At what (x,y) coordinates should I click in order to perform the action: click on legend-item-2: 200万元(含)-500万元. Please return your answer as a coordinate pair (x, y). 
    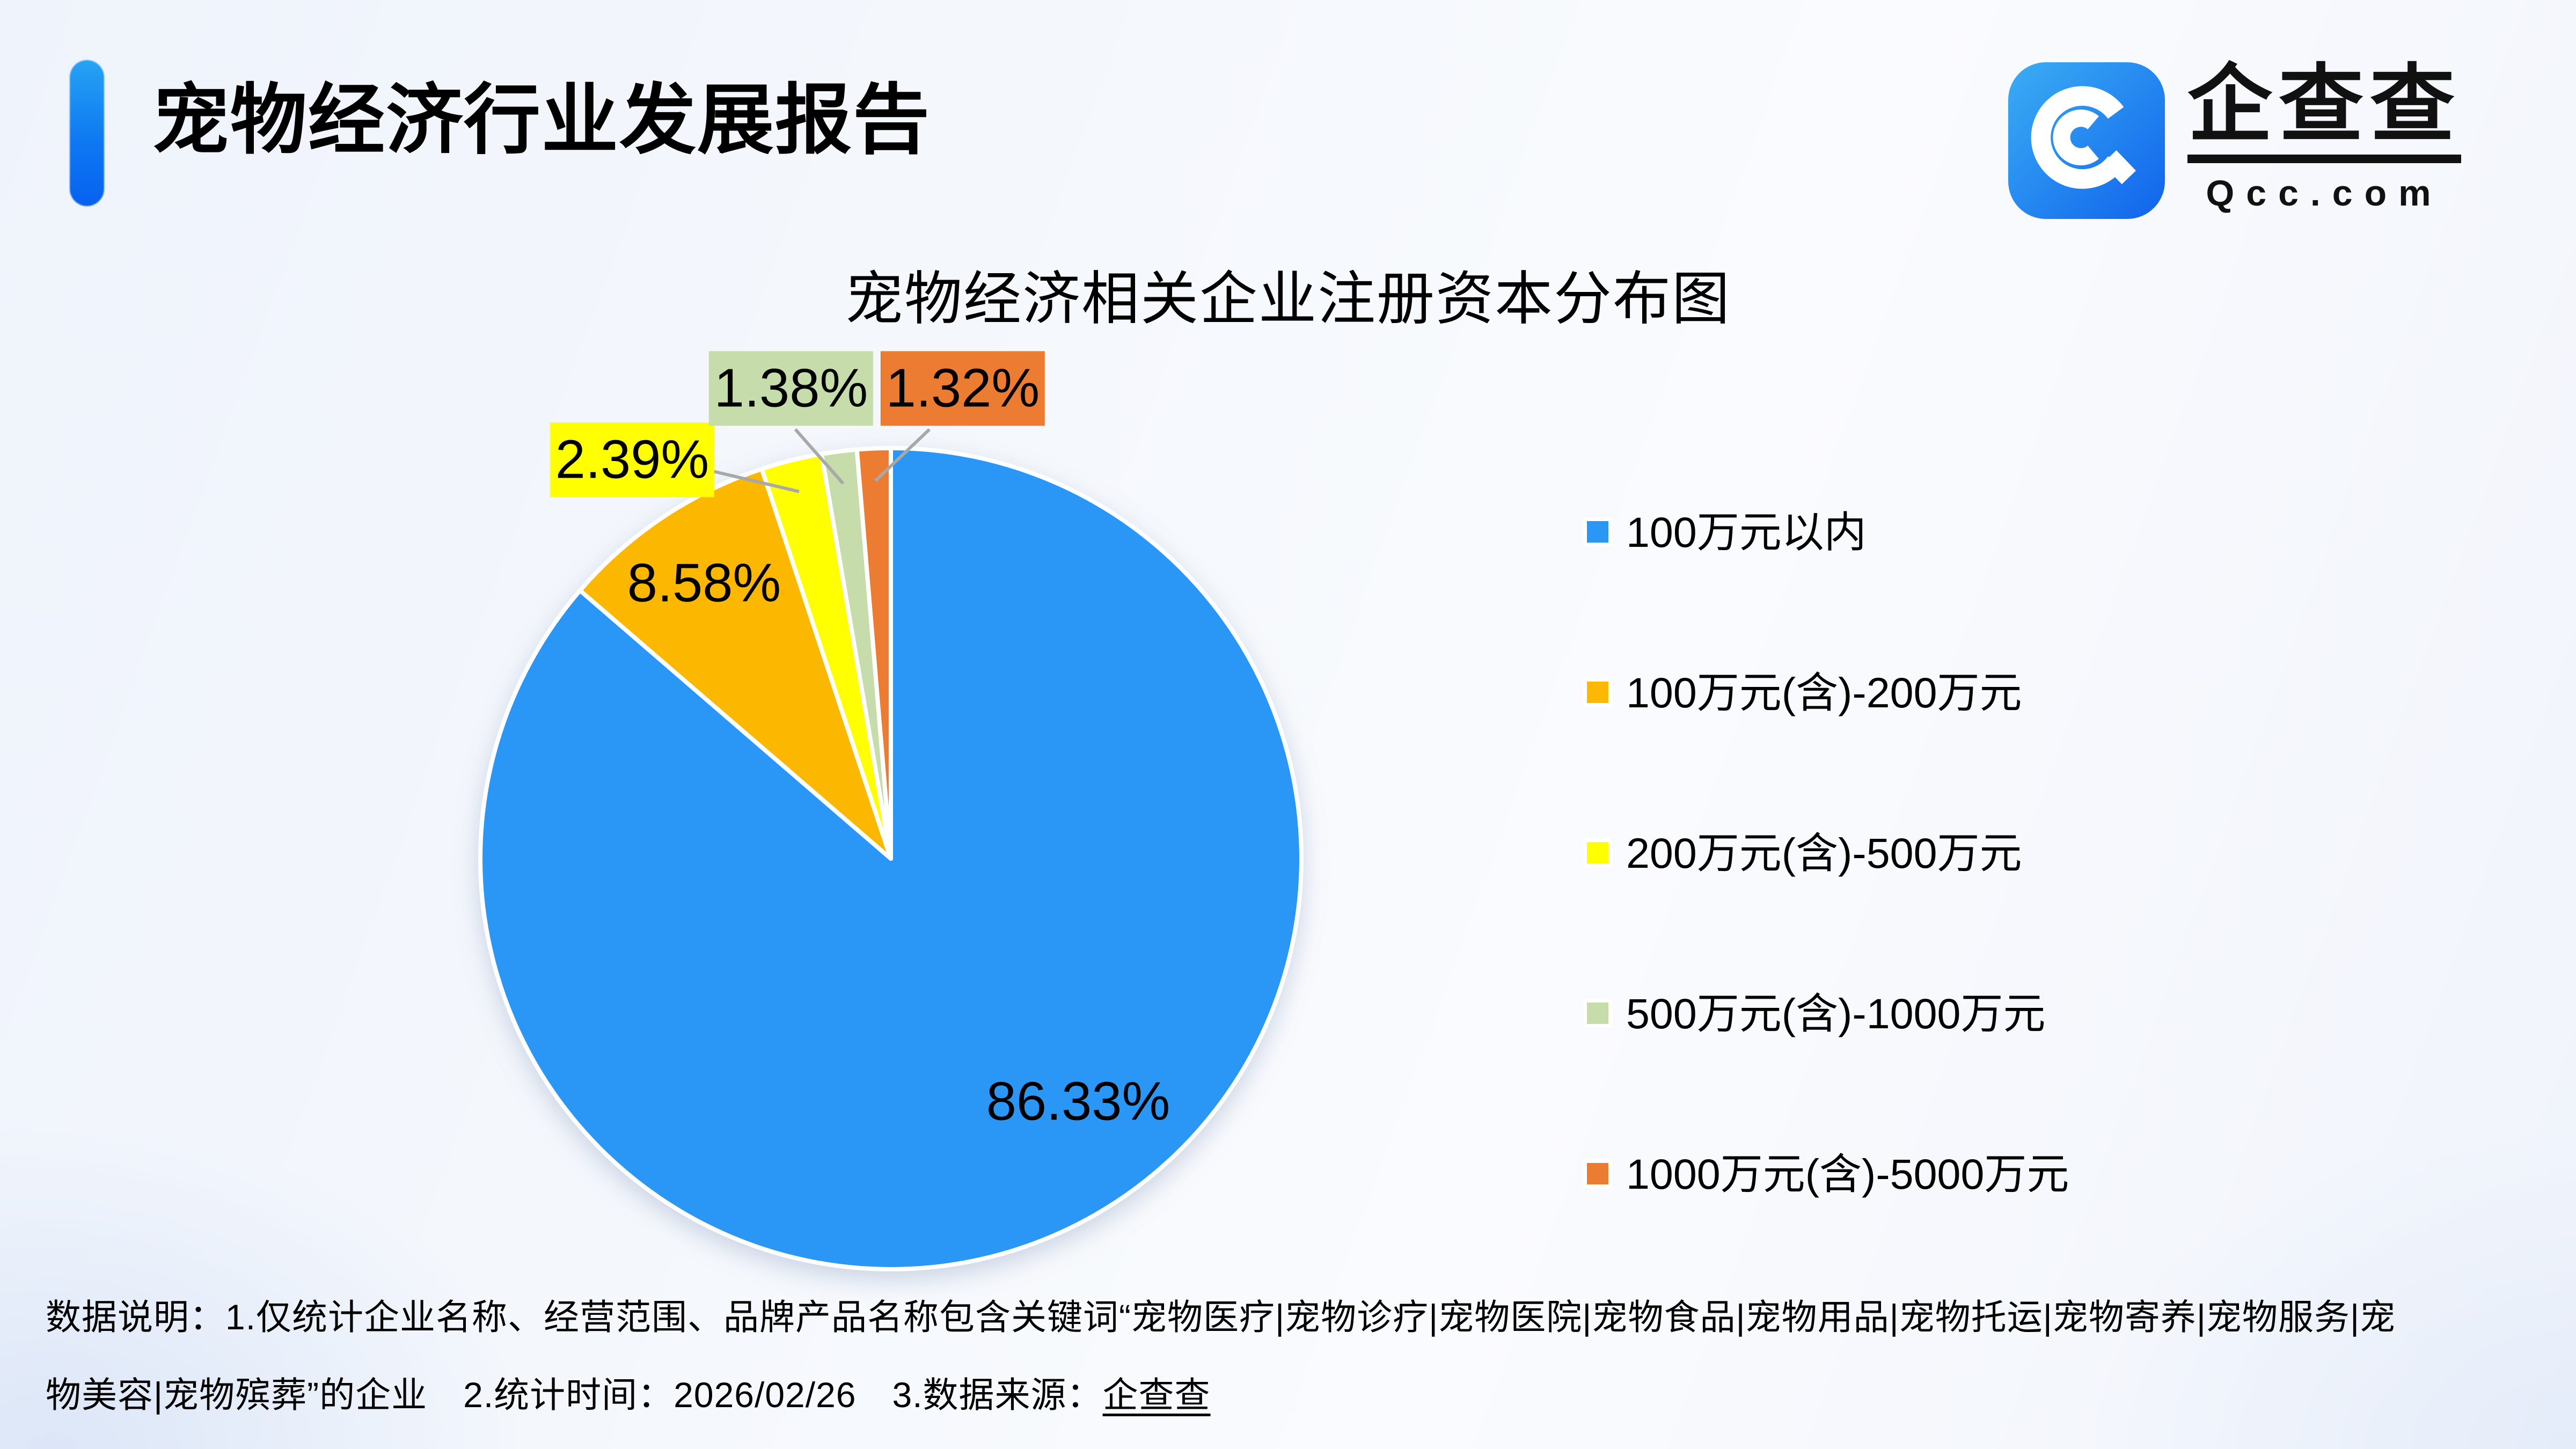
    Looking at the image, I should click on (1826, 853).